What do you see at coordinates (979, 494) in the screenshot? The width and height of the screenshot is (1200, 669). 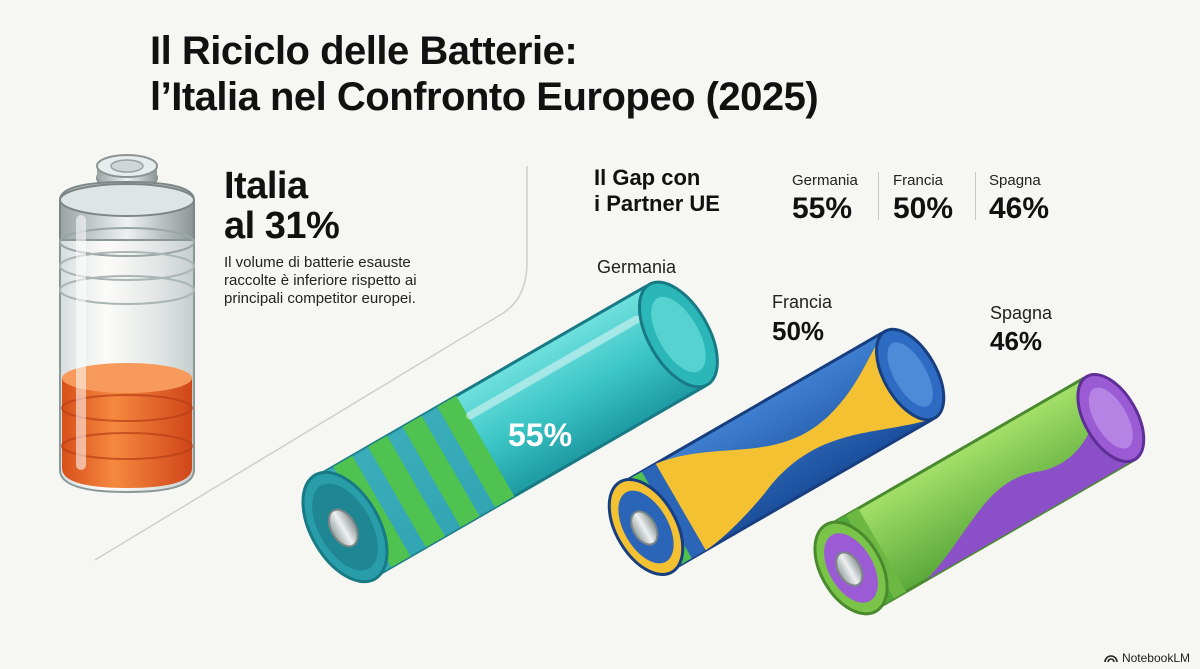 I see `spagna-battery-icon` at bounding box center [979, 494].